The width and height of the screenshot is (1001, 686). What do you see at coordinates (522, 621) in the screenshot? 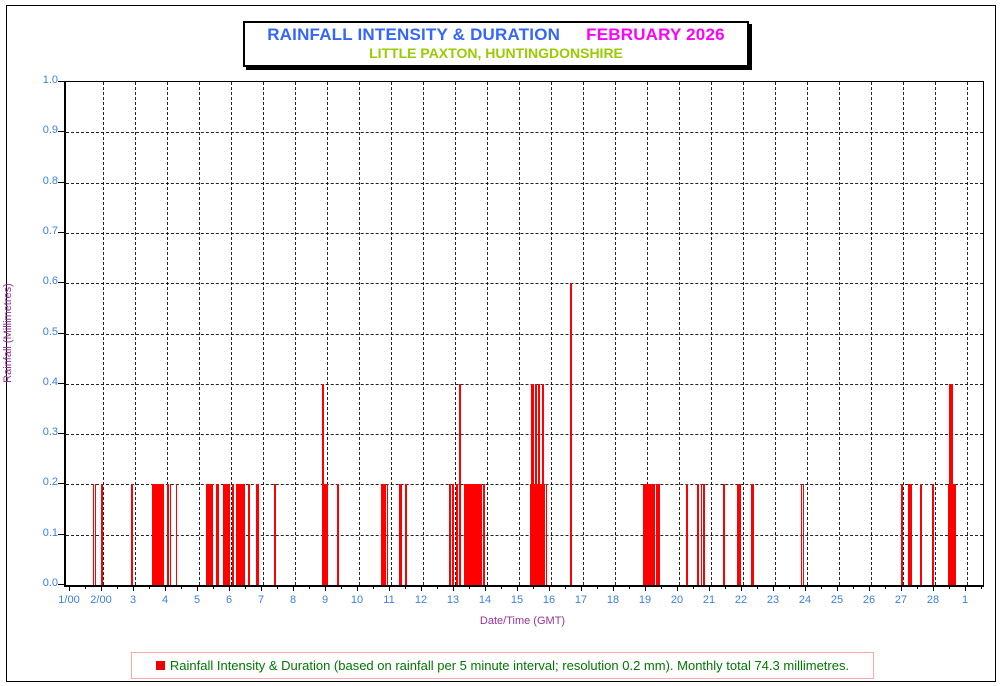
I see `x-axis-title: Date/Time (GMT)` at bounding box center [522, 621].